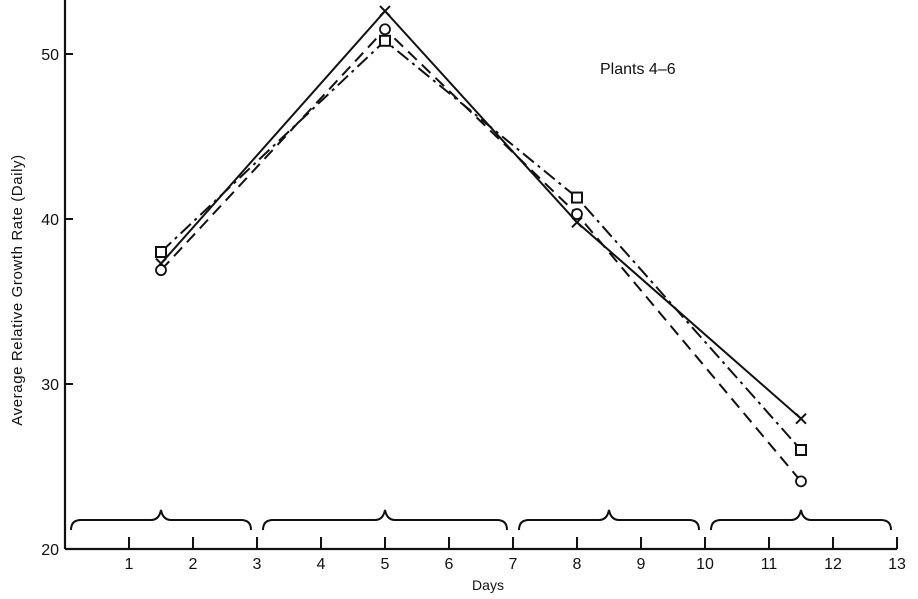 The height and width of the screenshot is (599, 918). Describe the element at coordinates (50, 550) in the screenshot. I see `y-tick-label: 20` at that location.